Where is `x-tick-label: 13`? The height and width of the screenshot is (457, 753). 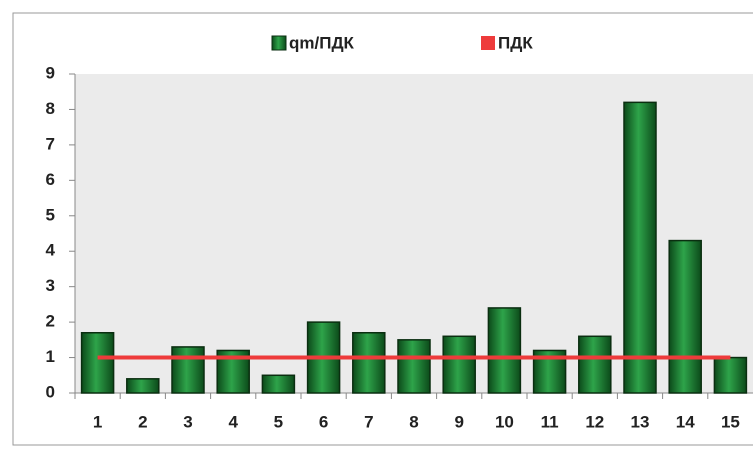 x-tick-label: 13 is located at coordinates (640, 421).